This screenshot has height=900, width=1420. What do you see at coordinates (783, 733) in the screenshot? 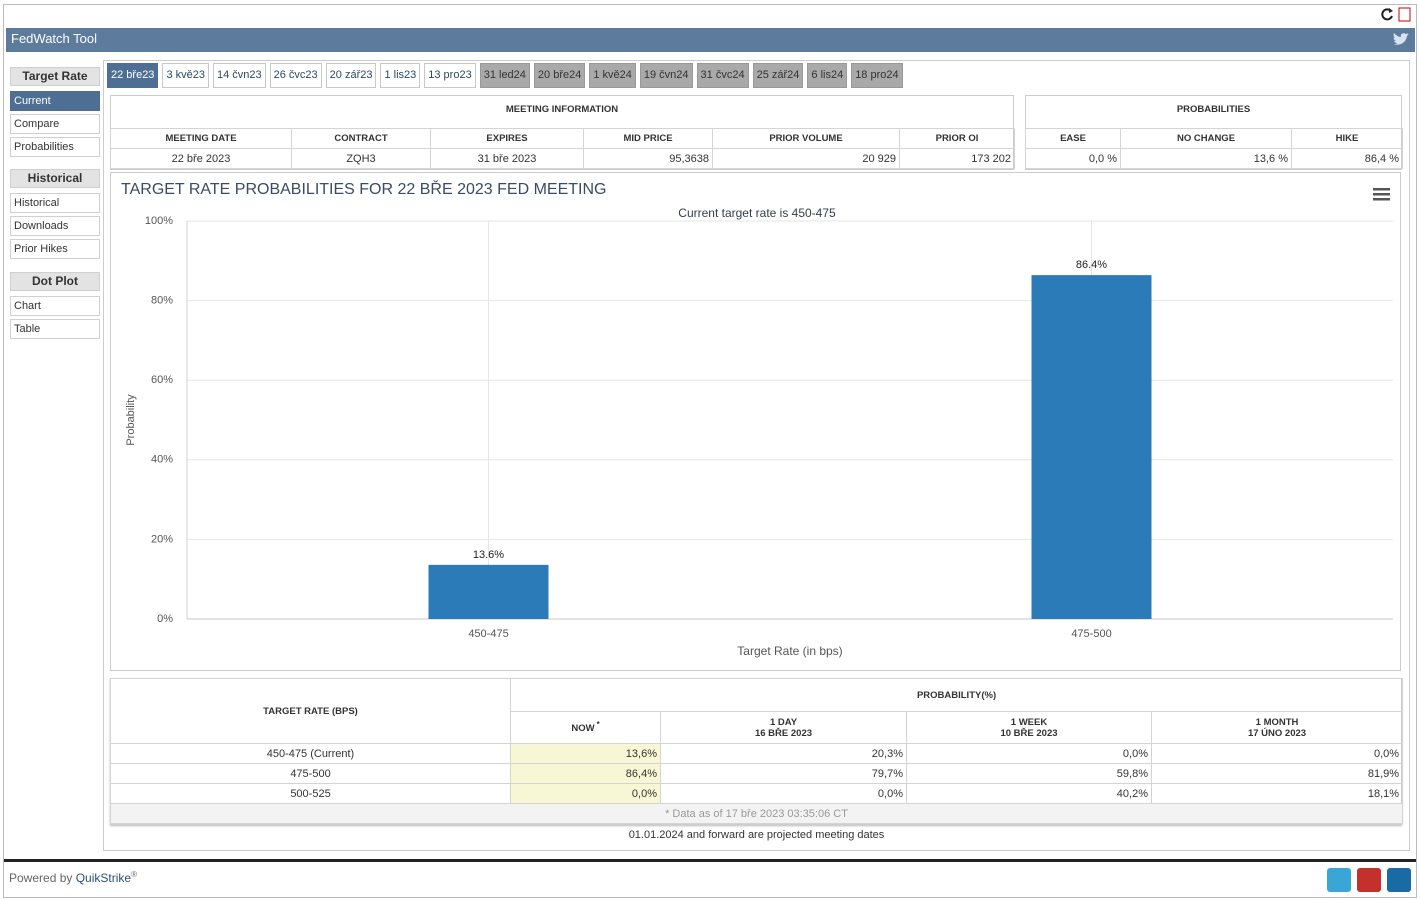
I see `column-date: 16 BŘE 2023` at bounding box center [783, 733].